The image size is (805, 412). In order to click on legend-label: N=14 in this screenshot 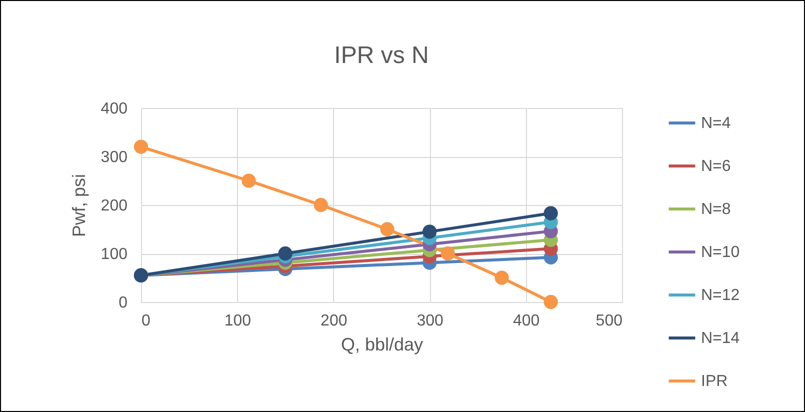, I will do `click(720, 338)`.